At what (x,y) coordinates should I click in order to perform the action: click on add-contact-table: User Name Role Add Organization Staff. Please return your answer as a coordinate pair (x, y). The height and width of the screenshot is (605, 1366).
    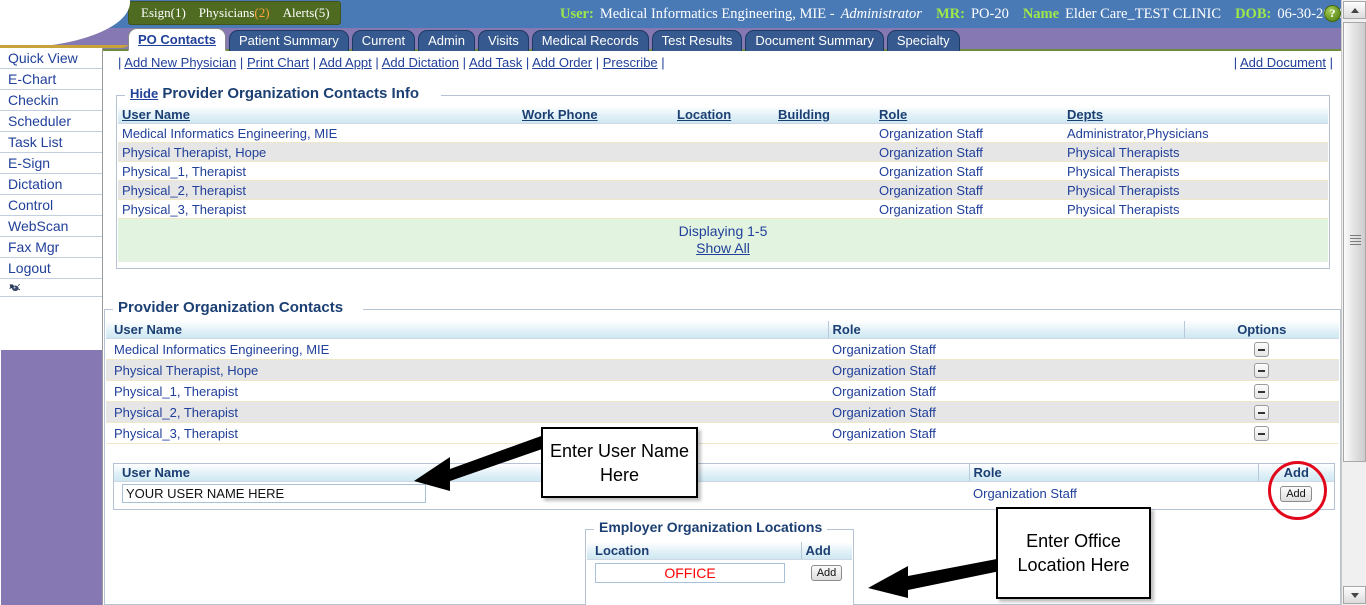
    Looking at the image, I should click on (724, 485).